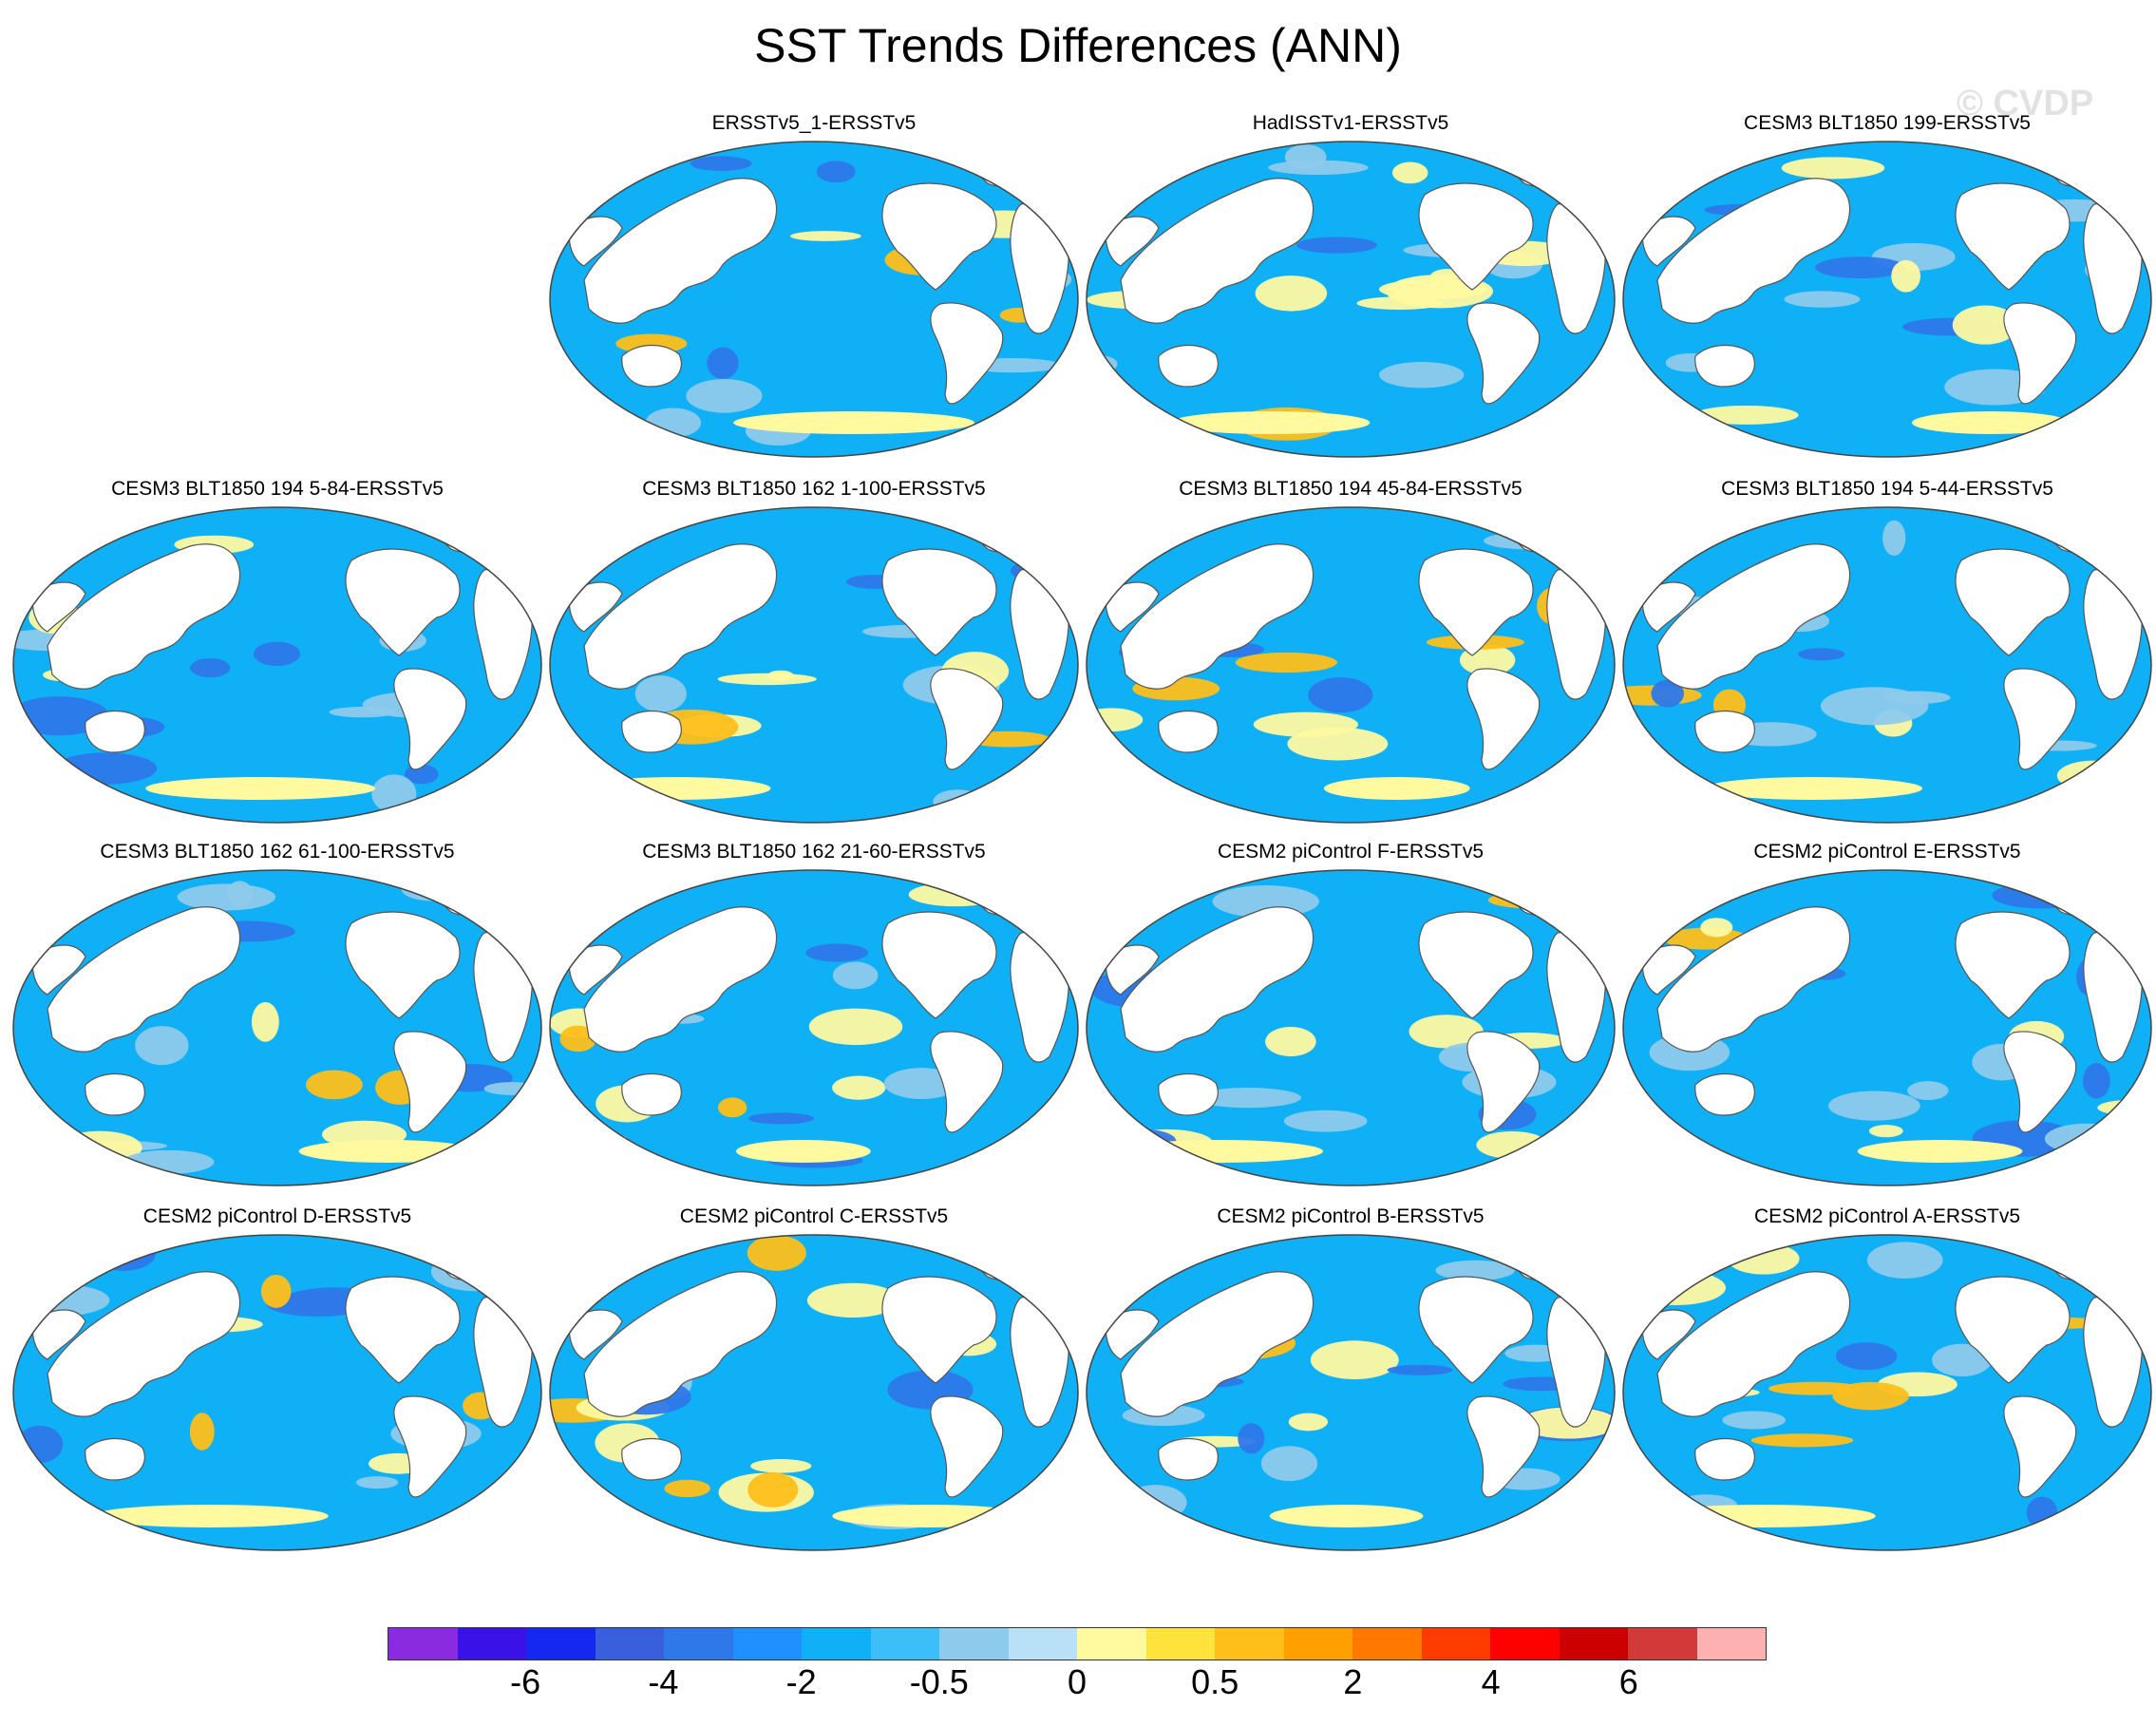  I want to click on panel-title: CESM2 piControl A-ERSSTv5, so click(1887, 1216).